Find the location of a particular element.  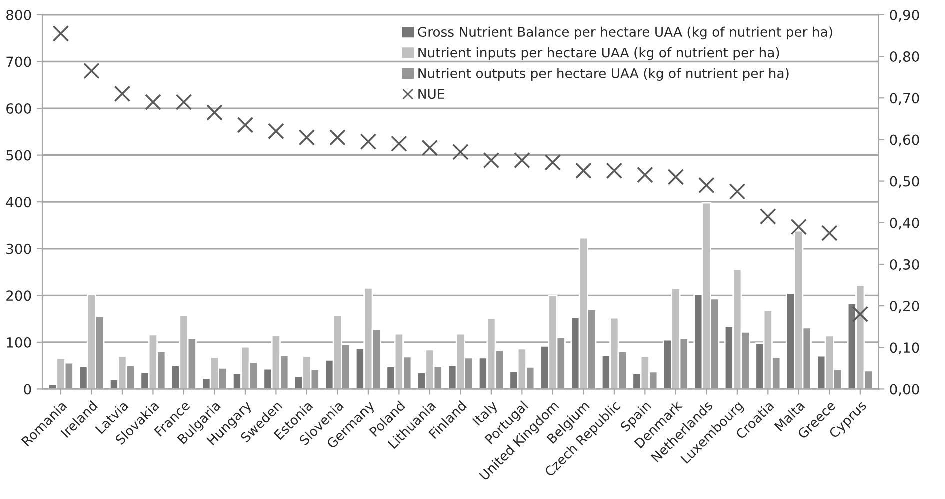

y2-tick-label: 0,30 is located at coordinates (905, 265).